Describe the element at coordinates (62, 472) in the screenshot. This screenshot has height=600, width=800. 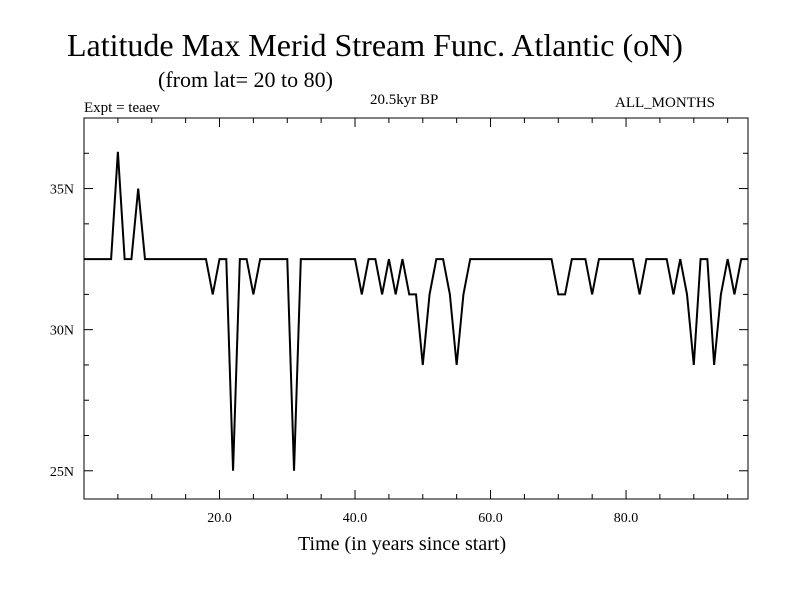
I see `y-tick-label: 25N` at that location.